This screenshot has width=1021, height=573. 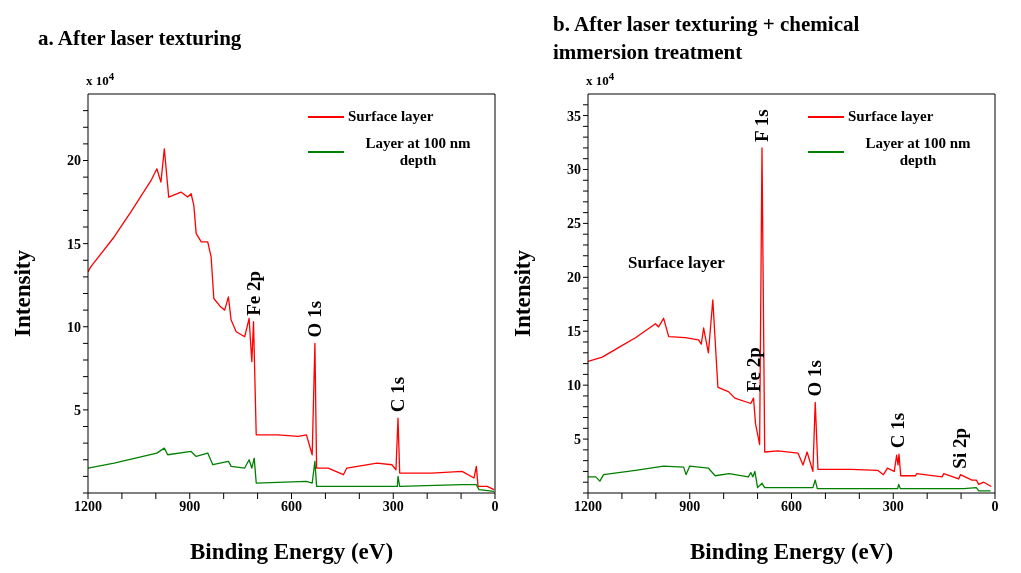 What do you see at coordinates (676, 263) in the screenshot?
I see `annotation: Surface layer` at bounding box center [676, 263].